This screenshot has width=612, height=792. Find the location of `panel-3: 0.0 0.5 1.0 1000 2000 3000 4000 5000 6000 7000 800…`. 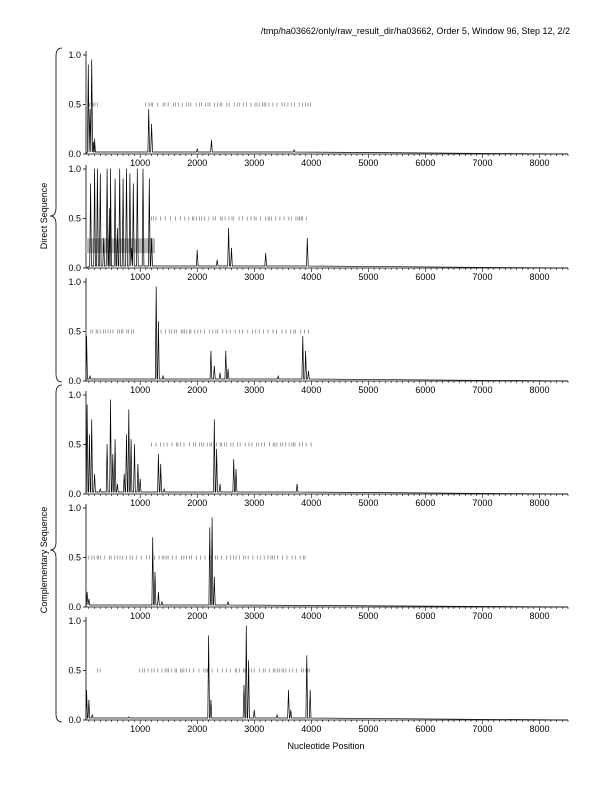

panel-3: 0.0 0.5 1.0 1000 2000 3000 4000 5000 6000 7000 800… is located at coordinates (318, 336).